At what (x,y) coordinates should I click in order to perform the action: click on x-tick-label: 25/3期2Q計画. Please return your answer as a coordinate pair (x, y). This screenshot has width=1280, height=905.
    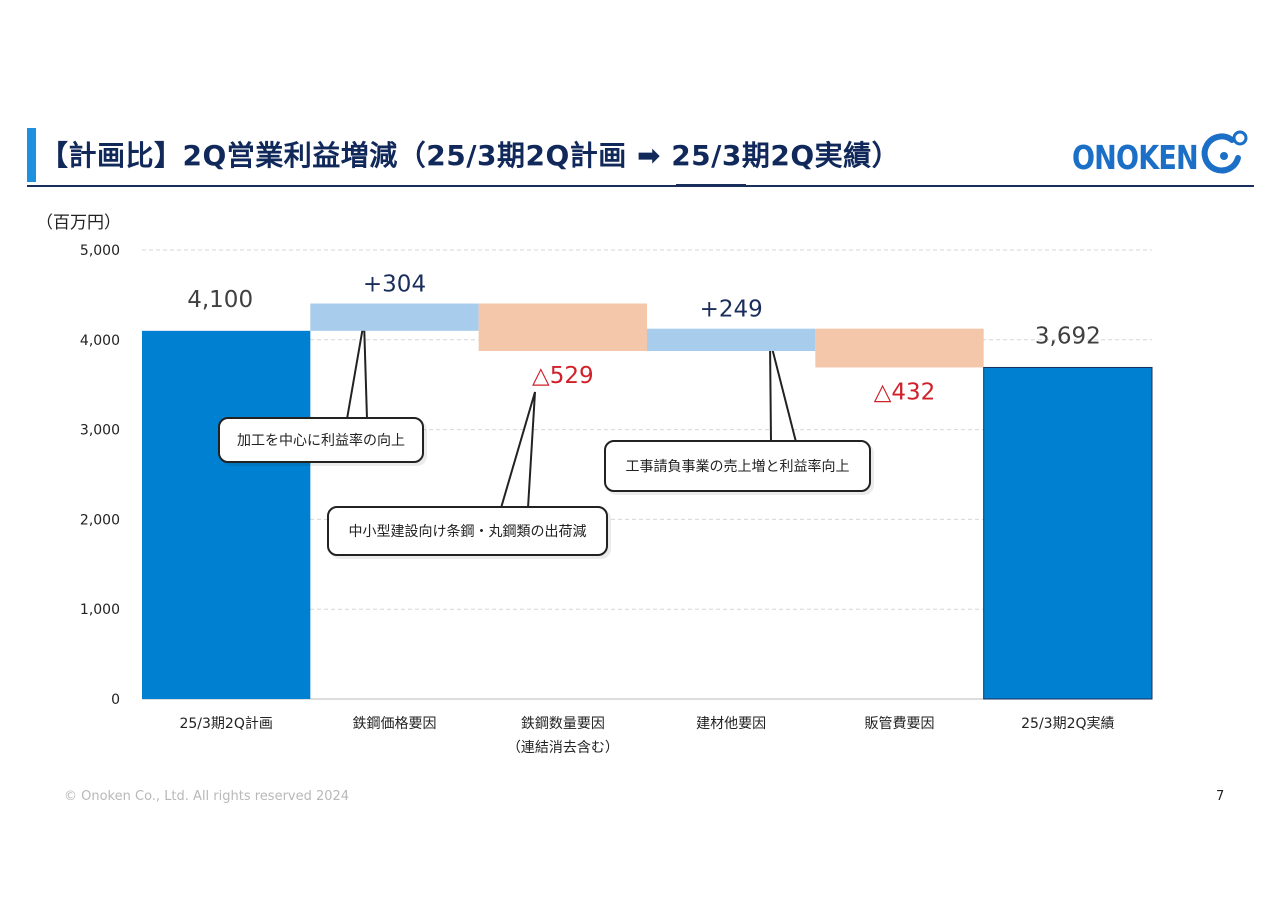
    Looking at the image, I should click on (225, 724).